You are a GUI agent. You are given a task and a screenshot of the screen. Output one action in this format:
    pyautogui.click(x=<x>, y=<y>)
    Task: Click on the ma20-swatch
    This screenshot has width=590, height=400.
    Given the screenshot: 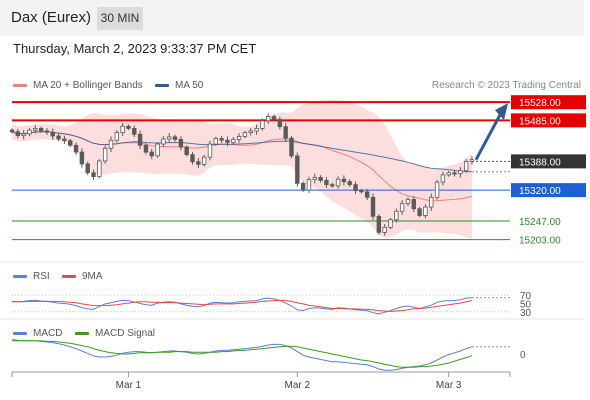 What is the action you would take?
    pyautogui.click(x=20, y=85)
    